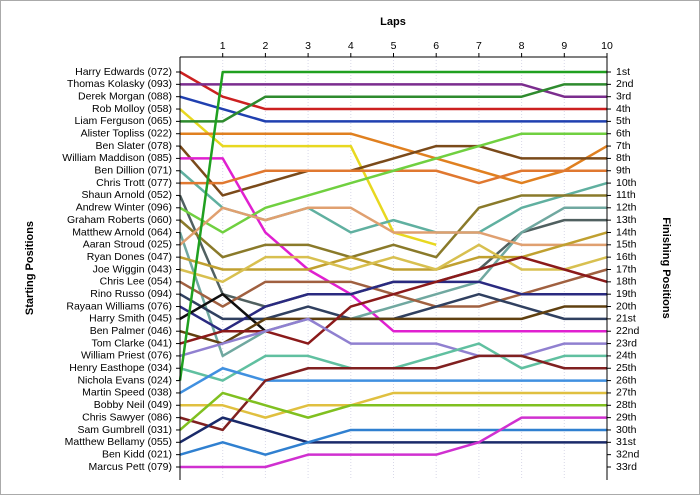 The height and width of the screenshot is (495, 700). Describe the element at coordinates (607, 46) in the screenshot. I see `x-tick-label: 10` at that location.